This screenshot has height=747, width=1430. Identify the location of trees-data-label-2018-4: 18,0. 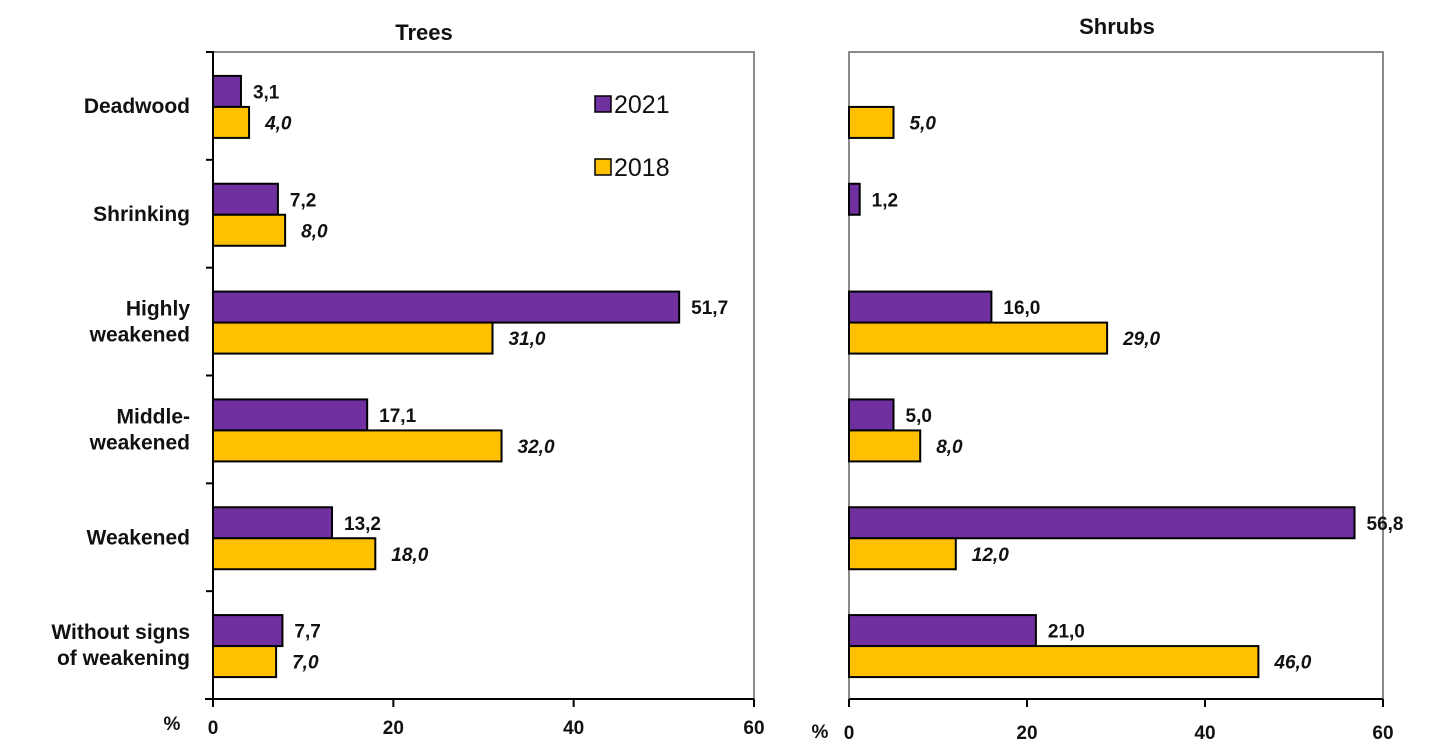
(409, 555).